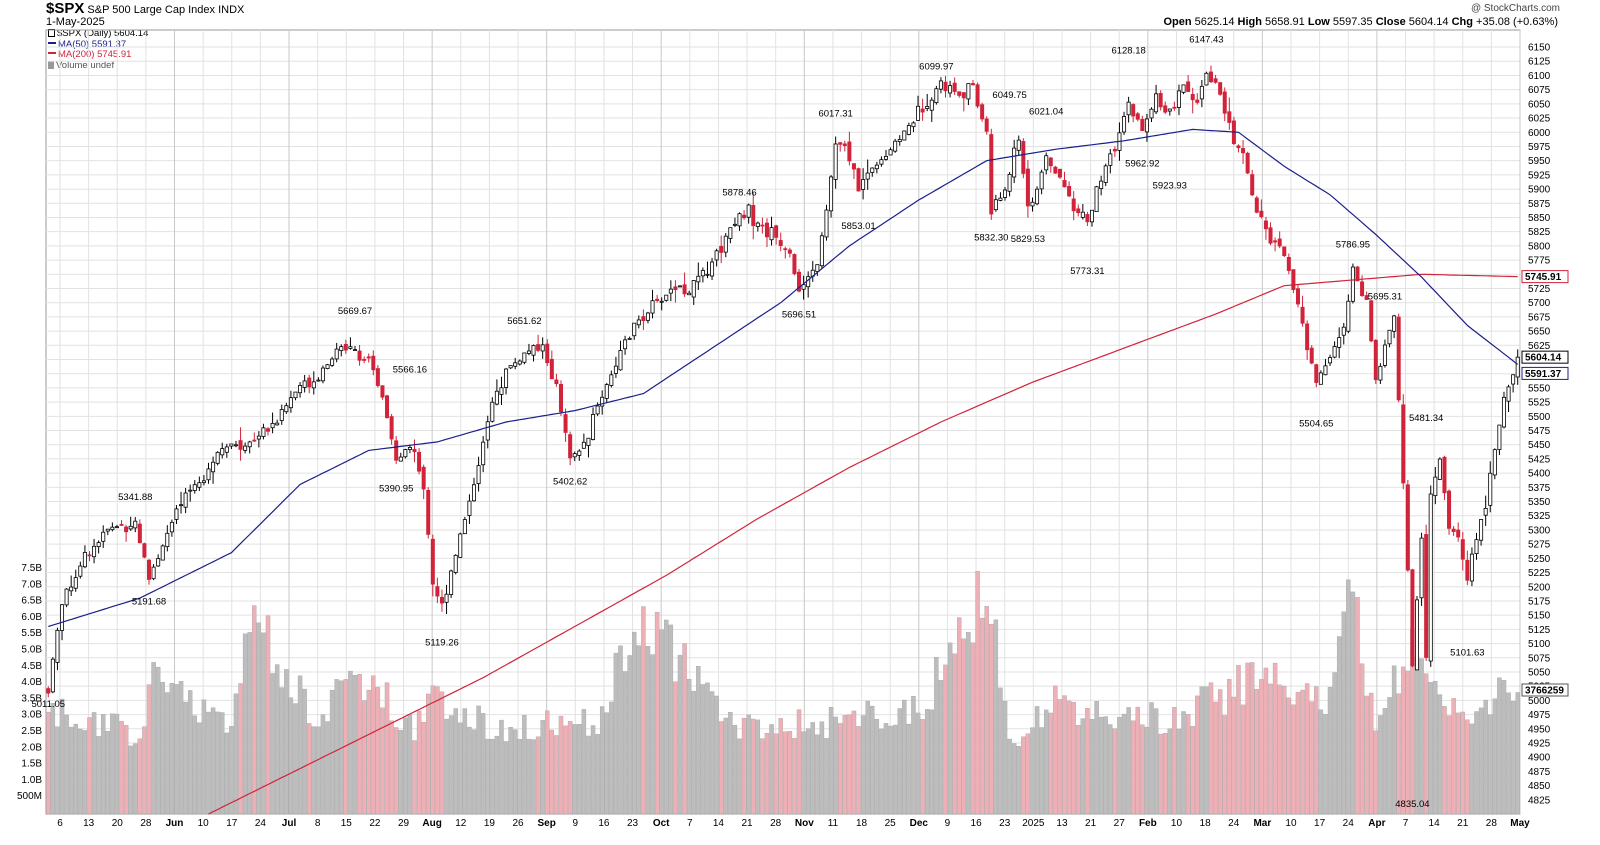 The image size is (1600, 845). What do you see at coordinates (858, 226) in the screenshot?
I see `price-annotation: 5853.01` at bounding box center [858, 226].